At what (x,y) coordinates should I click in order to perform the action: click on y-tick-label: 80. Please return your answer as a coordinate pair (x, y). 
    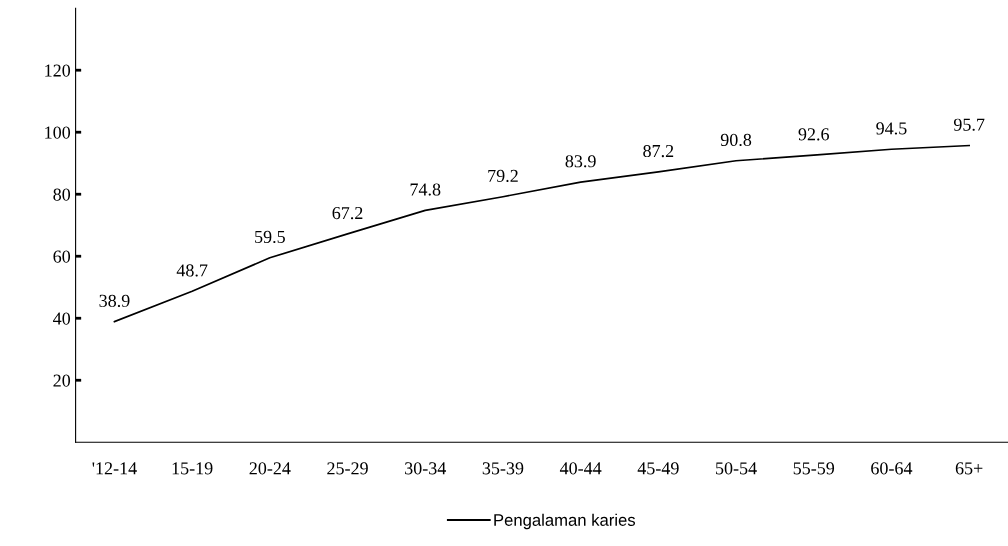
    Looking at the image, I should click on (62, 194).